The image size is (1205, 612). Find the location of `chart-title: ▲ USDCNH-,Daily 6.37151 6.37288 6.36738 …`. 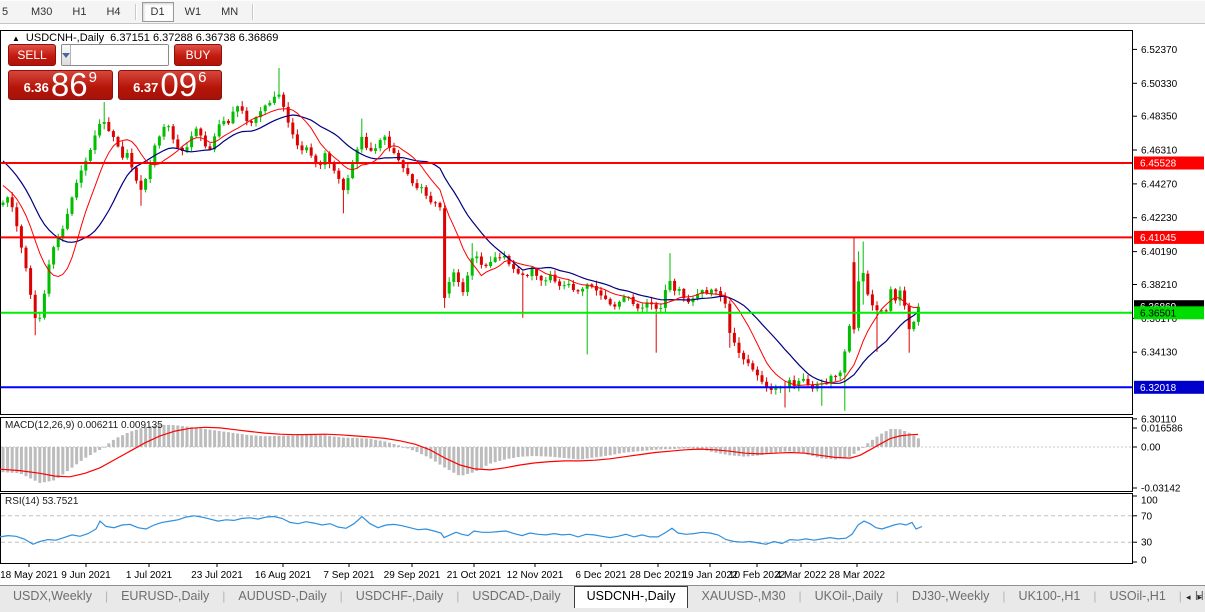

chart-title: ▲ USDCNH-,Daily 6.37151 6.37288 6.36738 … is located at coordinates (145, 38).